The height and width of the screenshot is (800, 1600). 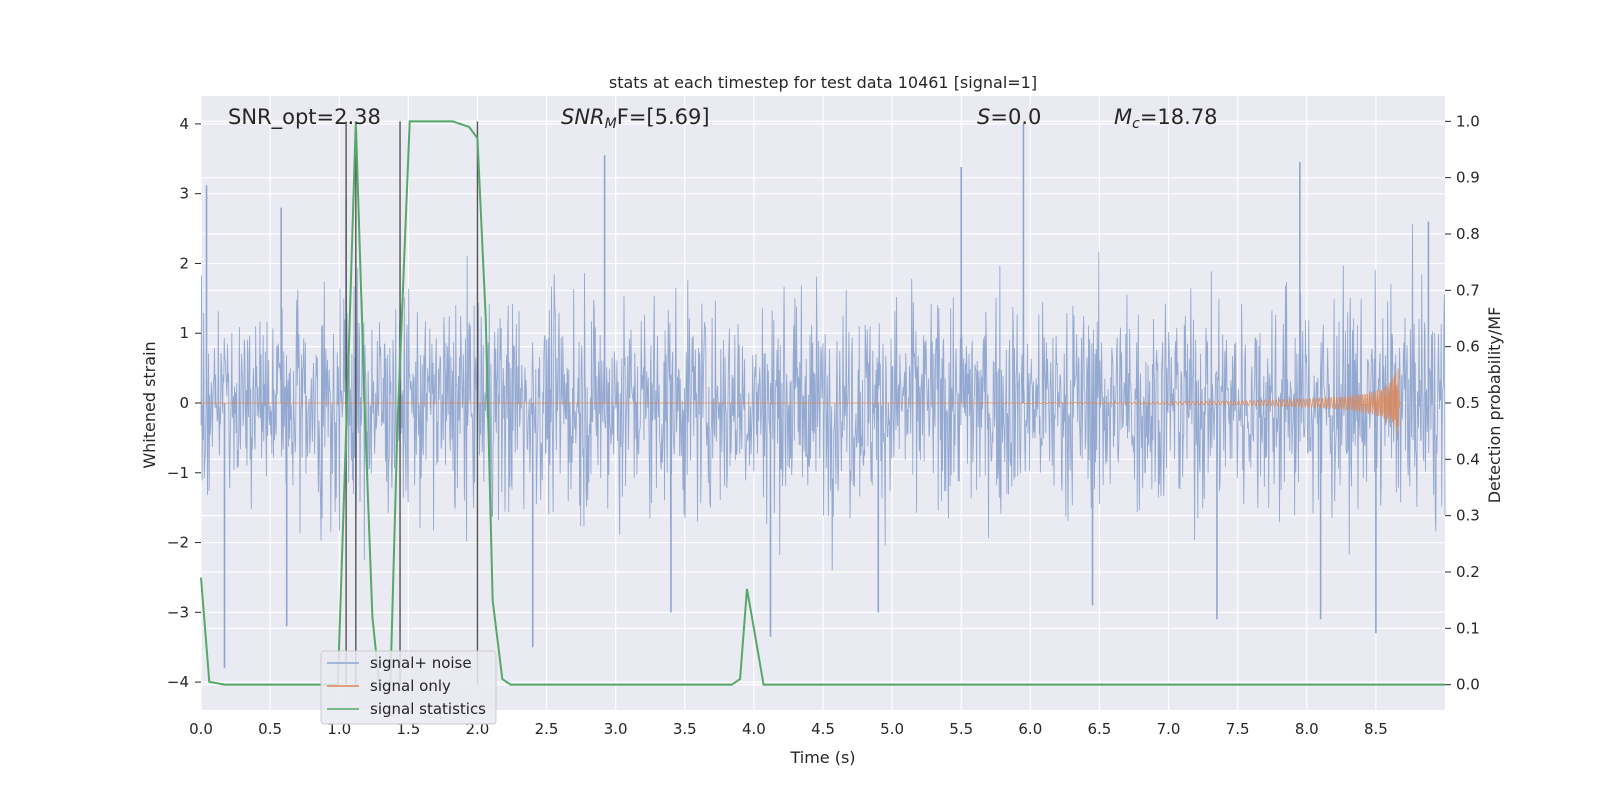 I want to click on y-tick-label: −3, so click(x=178, y=612).